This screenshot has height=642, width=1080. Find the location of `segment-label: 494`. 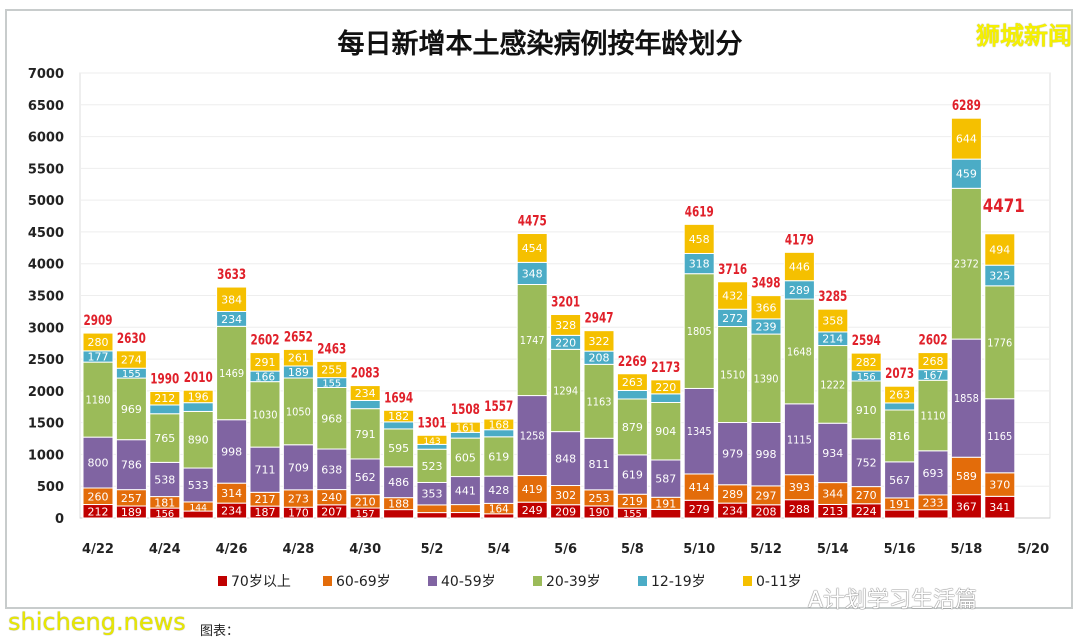

segment-label: 494 is located at coordinates (999, 249).